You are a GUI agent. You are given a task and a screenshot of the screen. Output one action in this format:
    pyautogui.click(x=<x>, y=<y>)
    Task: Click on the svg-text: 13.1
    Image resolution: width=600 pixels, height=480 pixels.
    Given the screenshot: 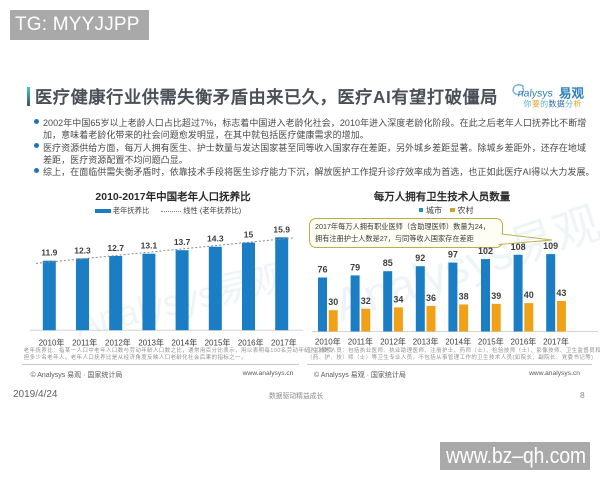 What is the action you would take?
    pyautogui.click(x=149, y=246)
    